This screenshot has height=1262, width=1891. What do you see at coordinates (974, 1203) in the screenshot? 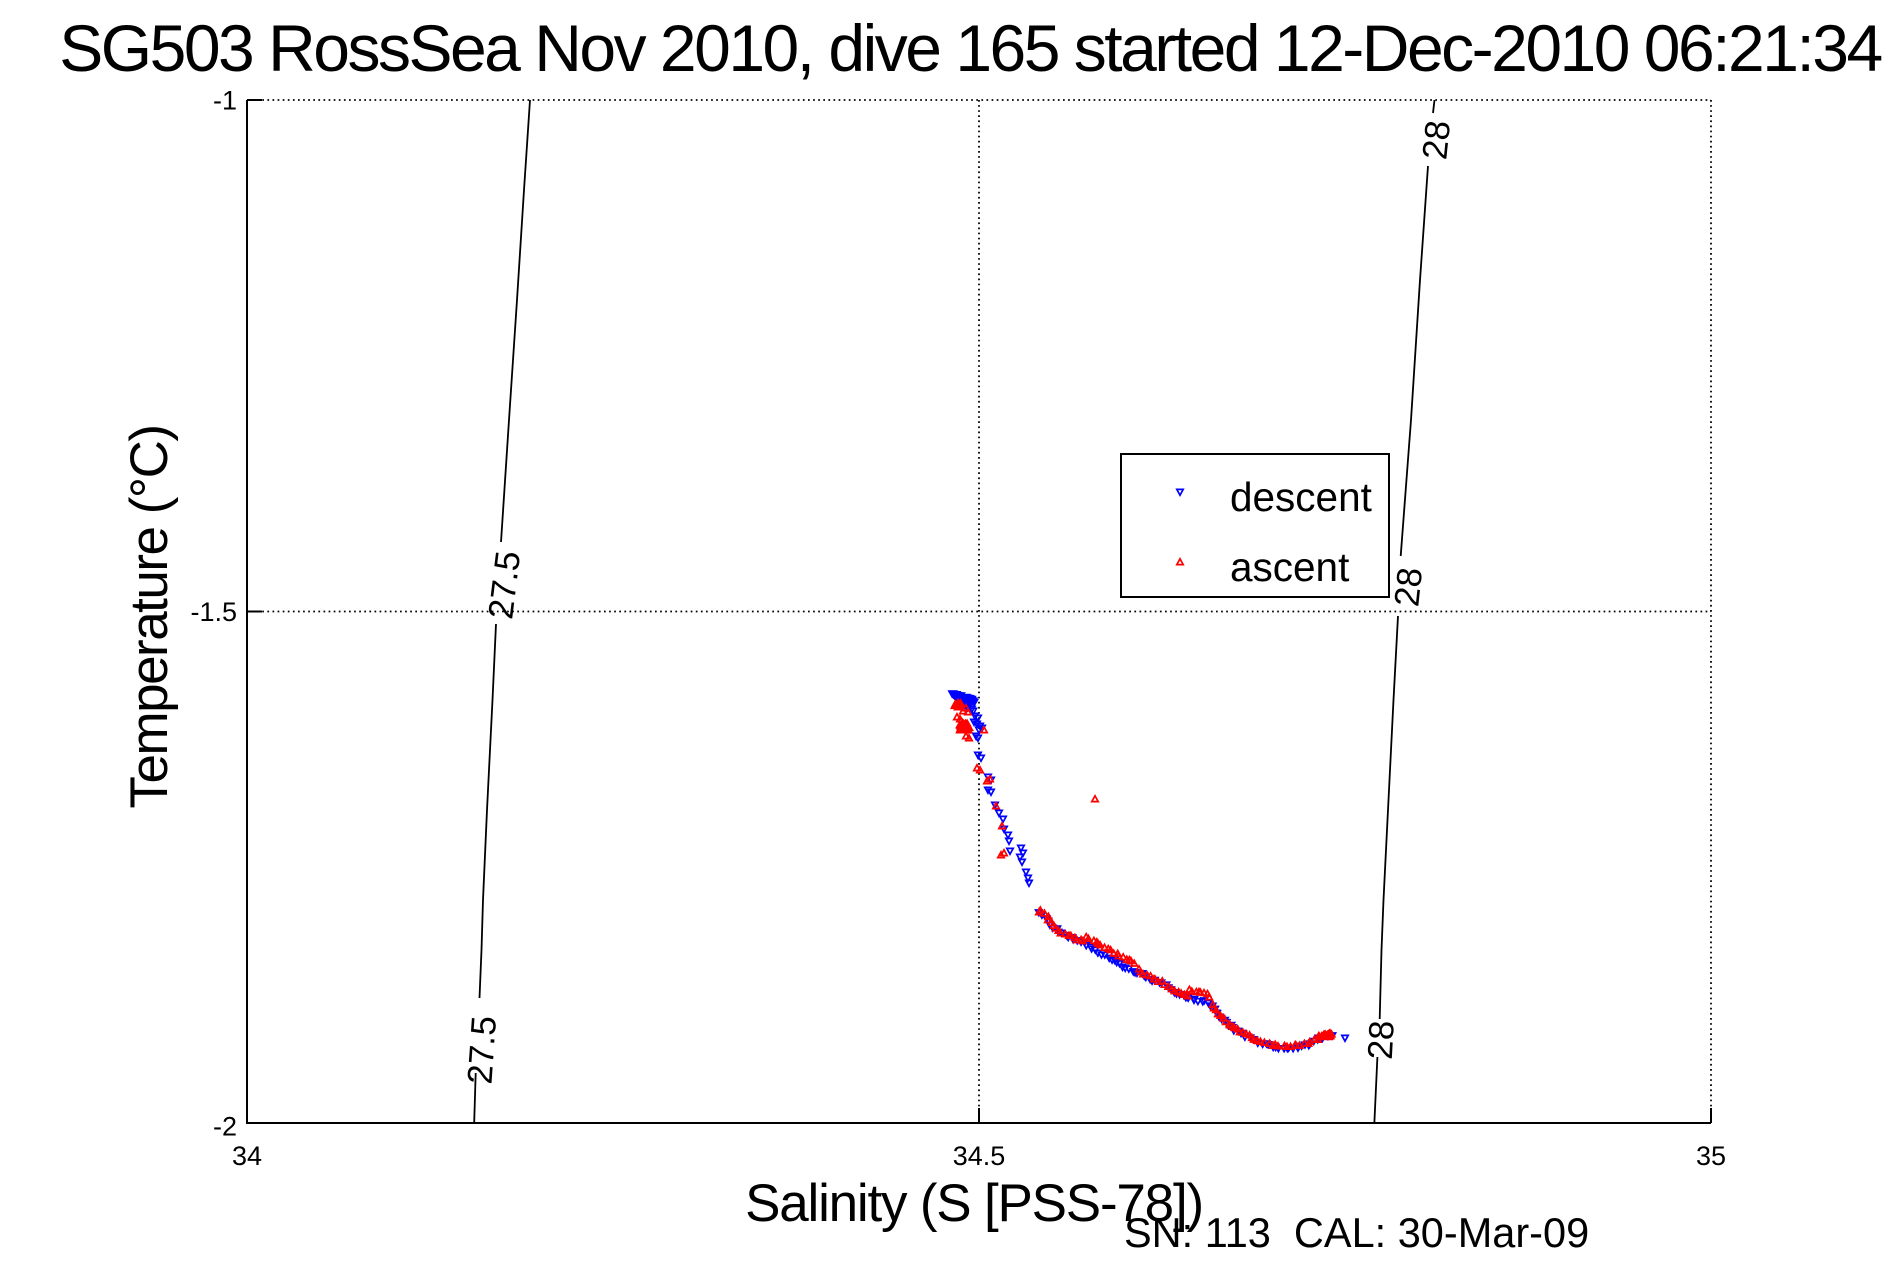
I see `svg-text: Salinity (S [PSS-78])` at bounding box center [974, 1203].